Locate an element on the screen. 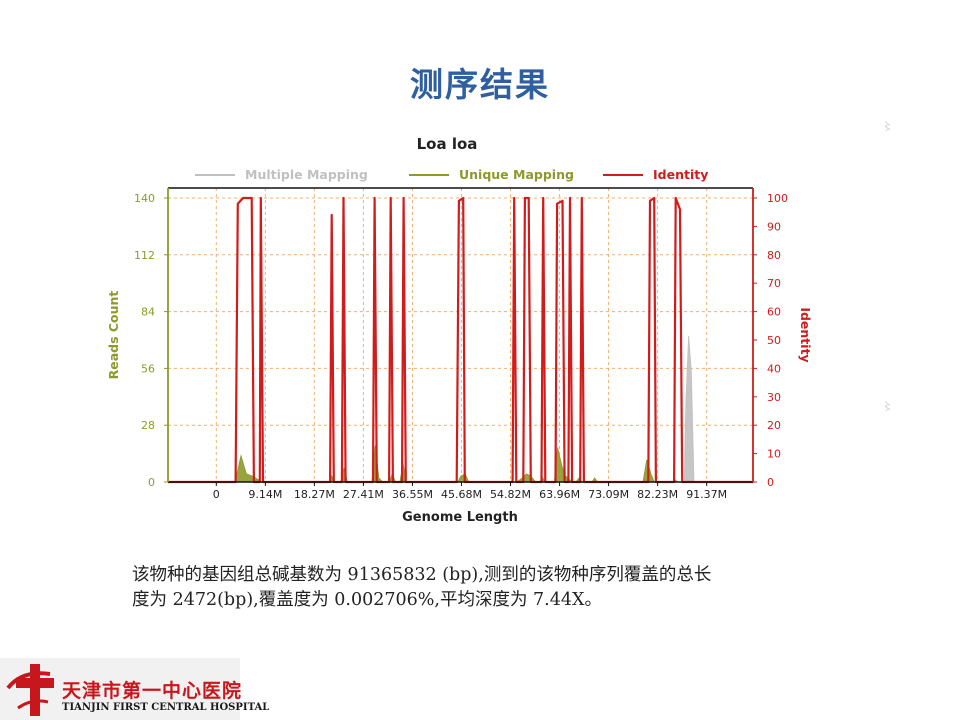 This screenshot has width=960, height=720. summary-line-2: 度为 2472(bp),覆盖度为 0.002706%,平均深度为 7.44X。 is located at coordinates (367, 600).